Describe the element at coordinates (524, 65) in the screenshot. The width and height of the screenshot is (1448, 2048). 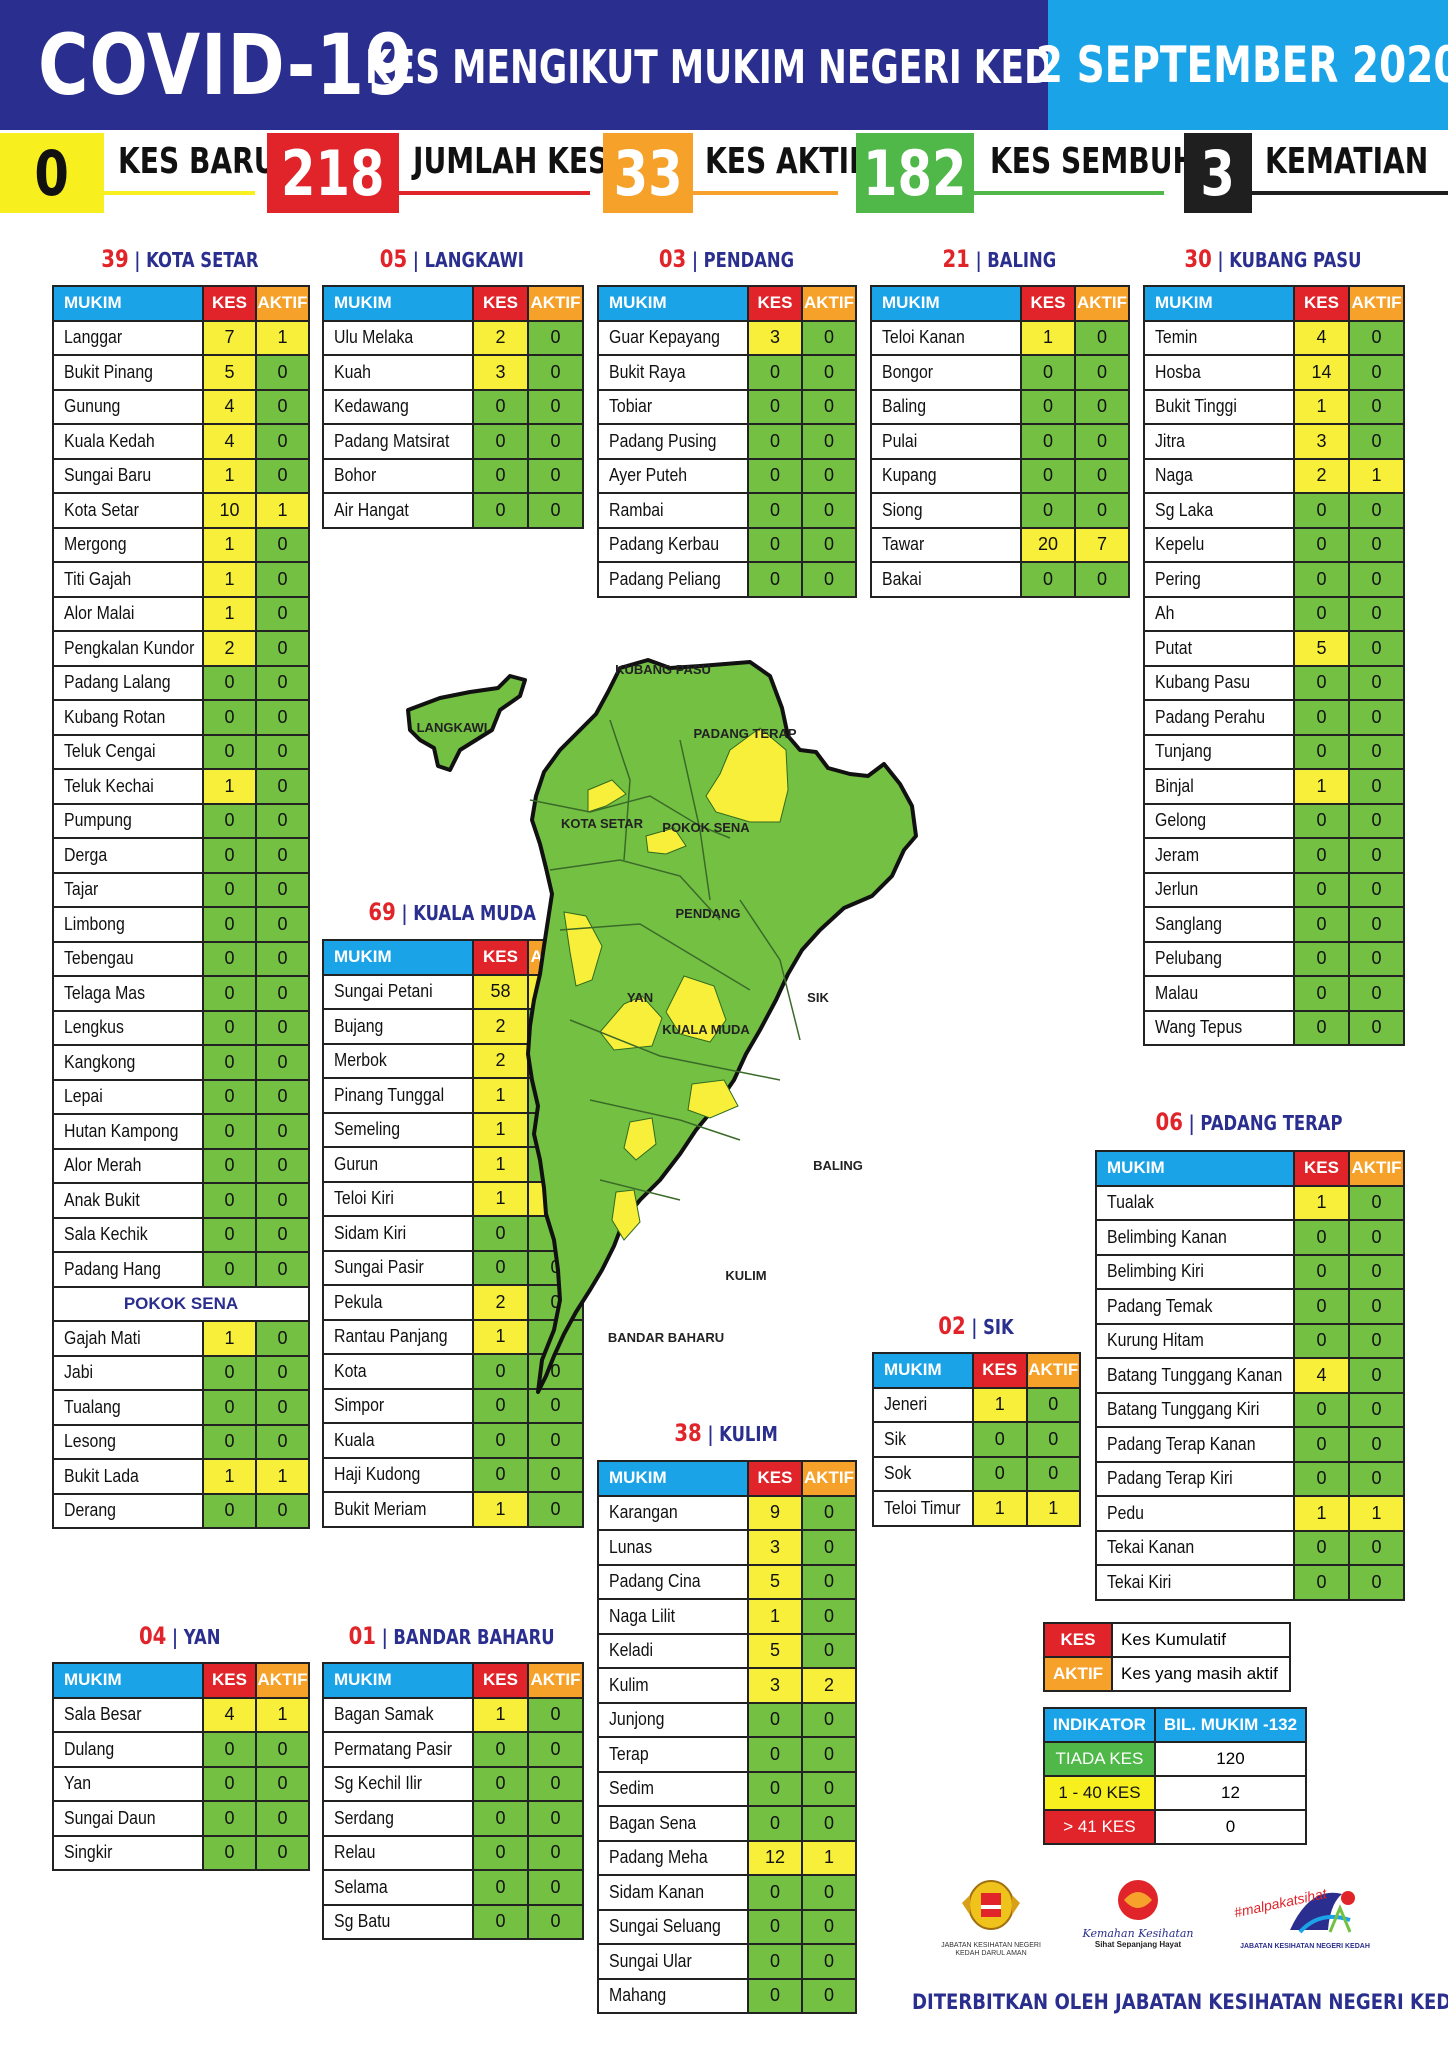
I see `header-title-bar: COVID-19 KES MENGIKUT MUKIM NEGERI KEDAH` at that location.